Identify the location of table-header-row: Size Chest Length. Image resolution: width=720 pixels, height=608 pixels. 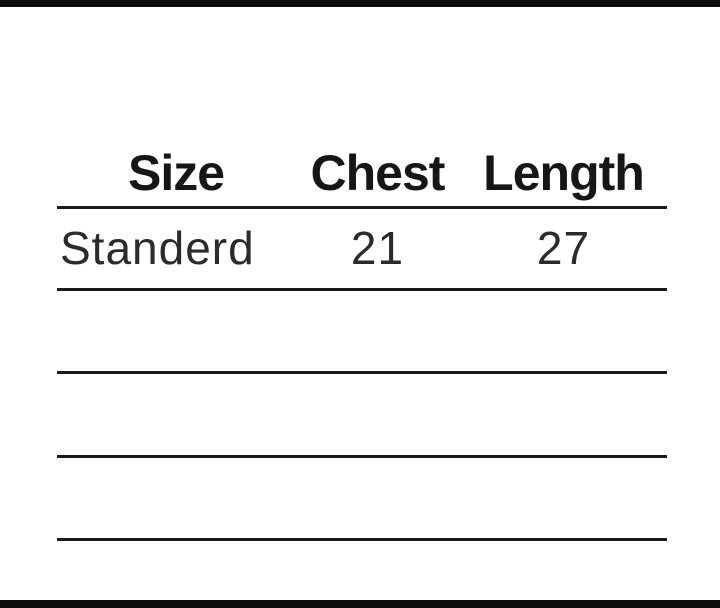
(362, 173).